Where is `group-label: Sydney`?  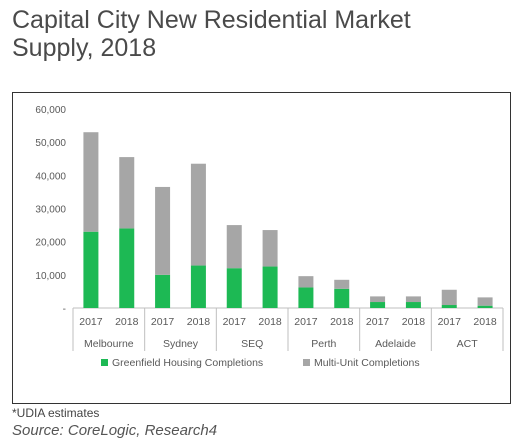 group-label: Sydney is located at coordinates (181, 344).